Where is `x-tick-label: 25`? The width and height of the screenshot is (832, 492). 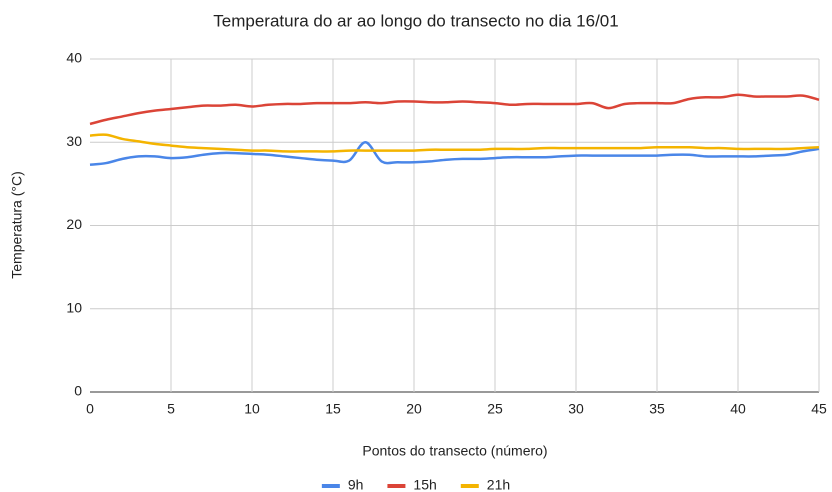
x-tick-label: 25 is located at coordinates (495, 409).